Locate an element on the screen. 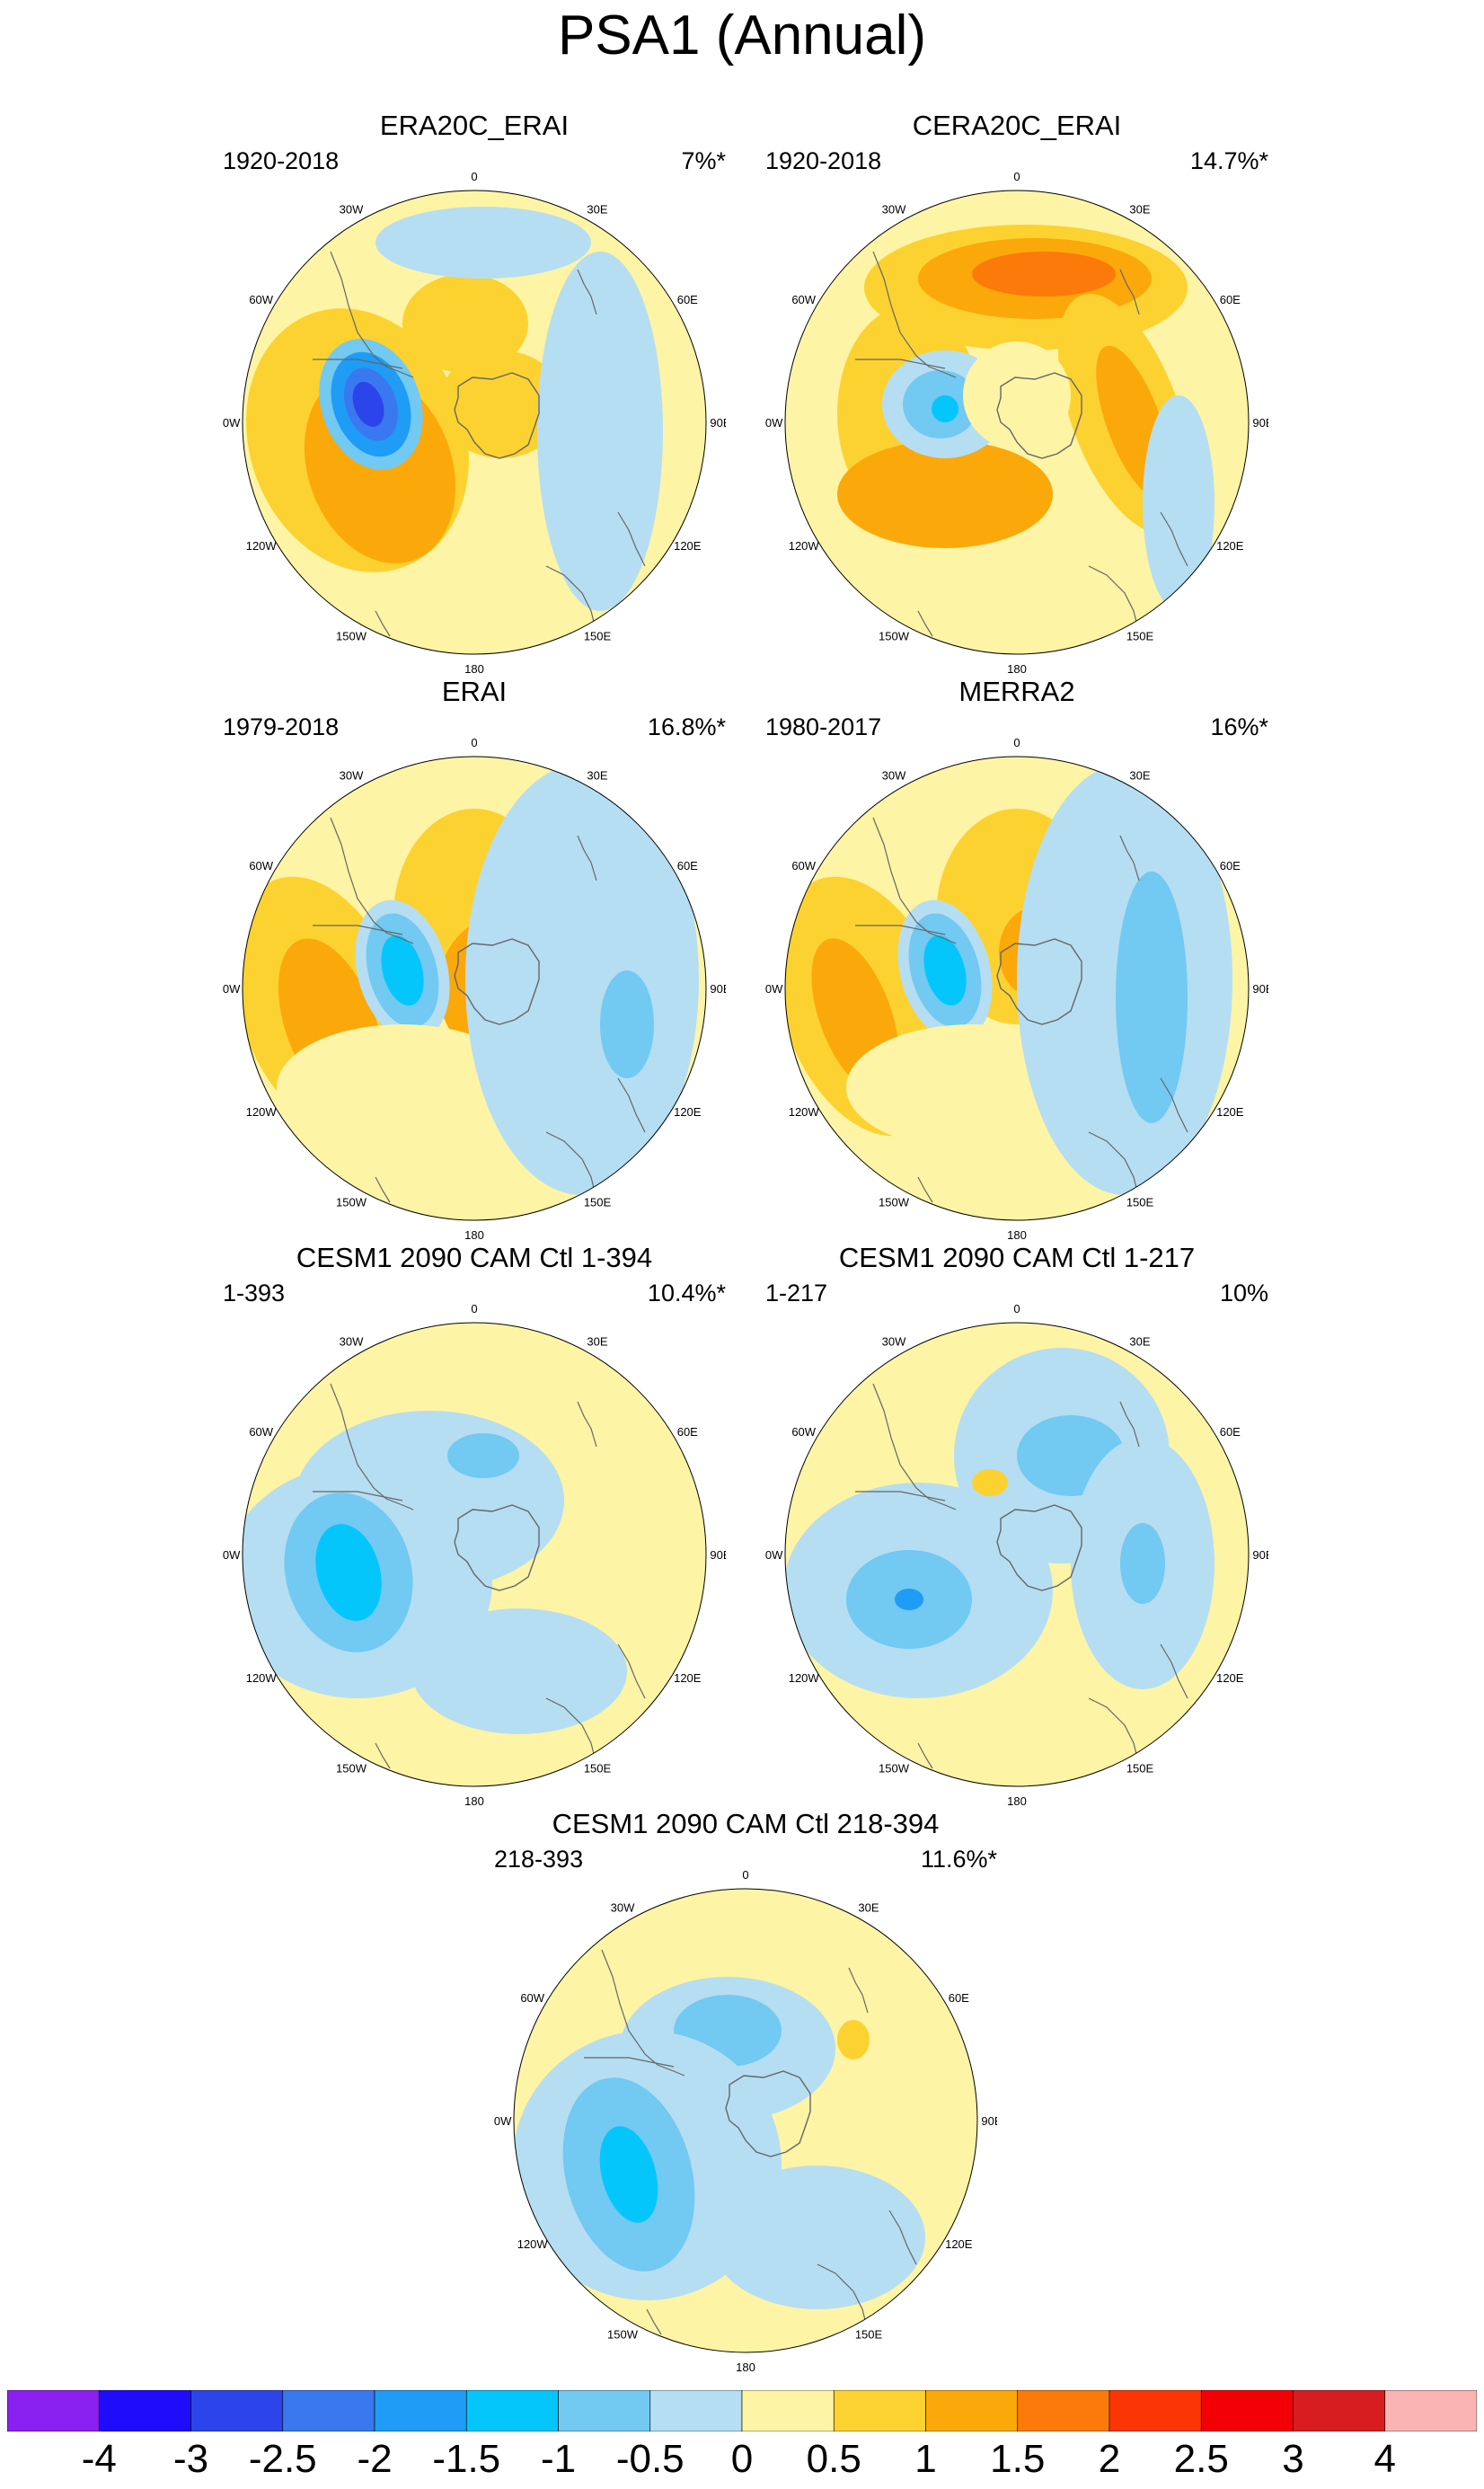 This screenshot has width=1484, height=2489. panel-period: 1-393 is located at coordinates (254, 1293).